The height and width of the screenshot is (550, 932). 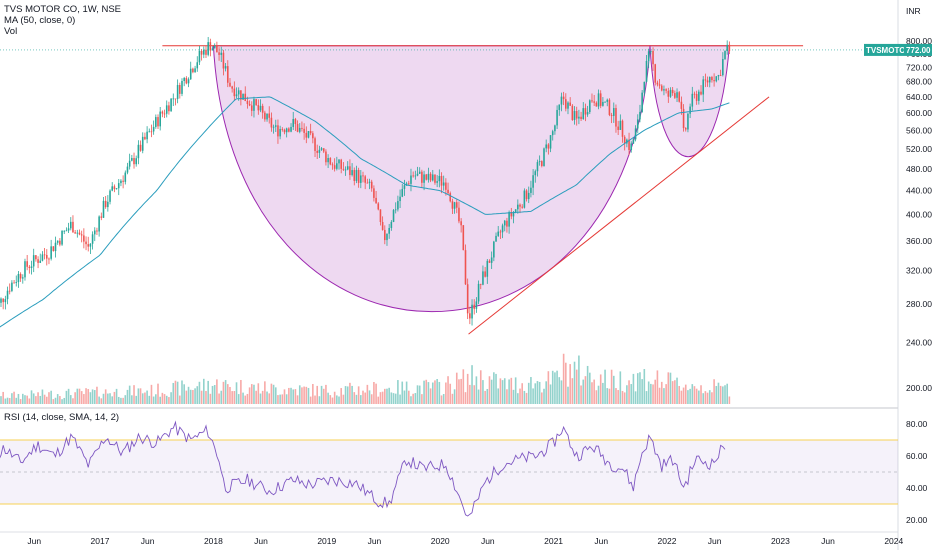 What do you see at coordinates (919, 241) in the screenshot?
I see `price-tick-label: 360.00` at bounding box center [919, 241].